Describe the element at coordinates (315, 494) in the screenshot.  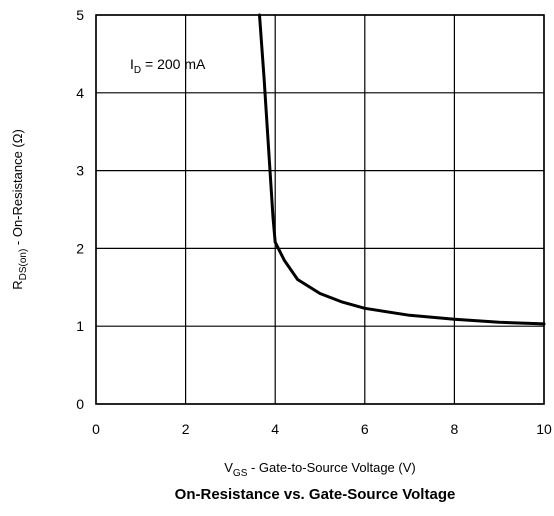
I see `chart-title: On-Resistance vs. Gate-Source Voltage` at that location.